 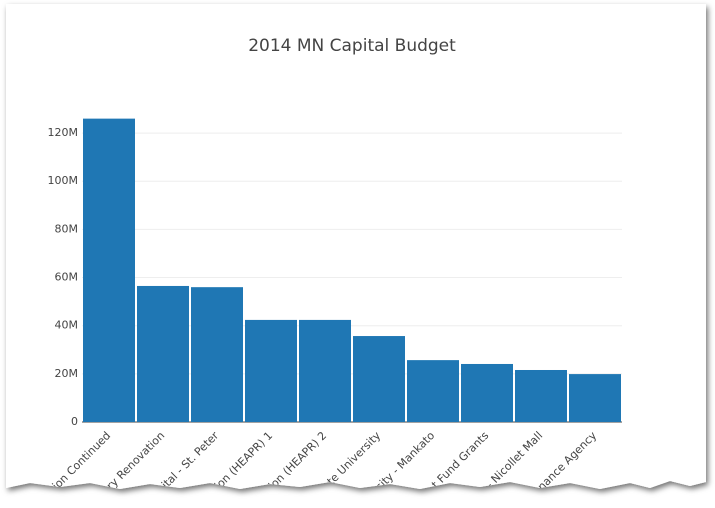 I want to click on y-tick-label: 60M, so click(x=67, y=277).